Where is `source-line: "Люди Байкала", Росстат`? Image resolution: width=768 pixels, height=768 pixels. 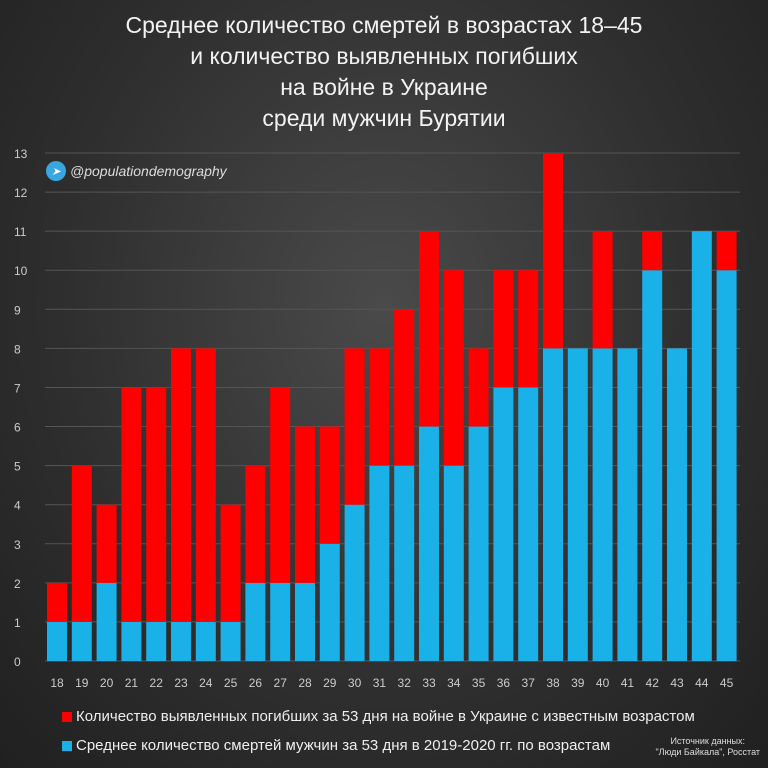
source-line: "Люди Байкала", Росстат is located at coordinates (707, 752).